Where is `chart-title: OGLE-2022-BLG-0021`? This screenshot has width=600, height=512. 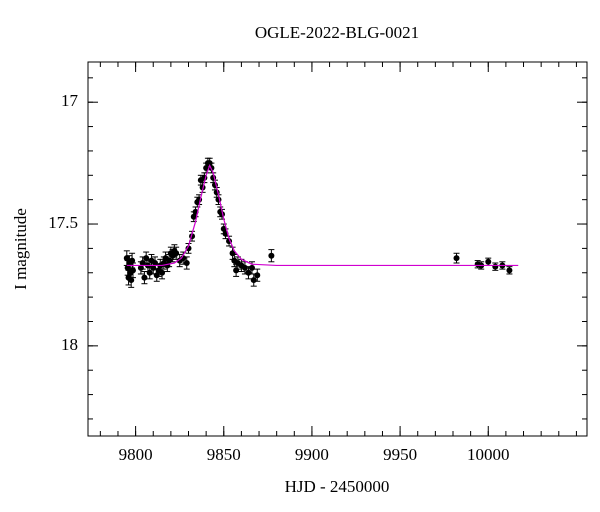
chart-title: OGLE-2022-BLG-0021 is located at coordinates (337, 32).